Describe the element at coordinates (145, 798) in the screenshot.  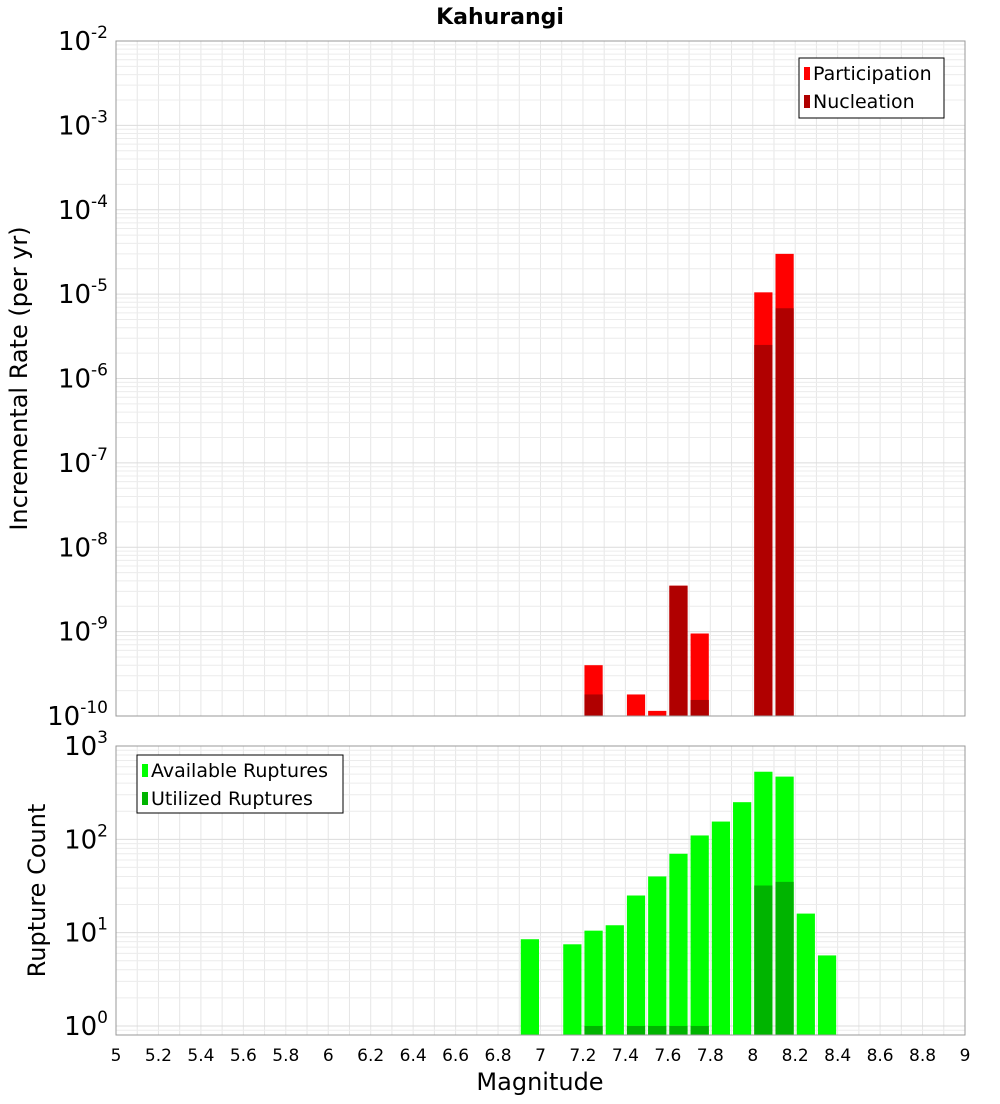
I see `utilized-ruptures-legend-swatch` at that location.